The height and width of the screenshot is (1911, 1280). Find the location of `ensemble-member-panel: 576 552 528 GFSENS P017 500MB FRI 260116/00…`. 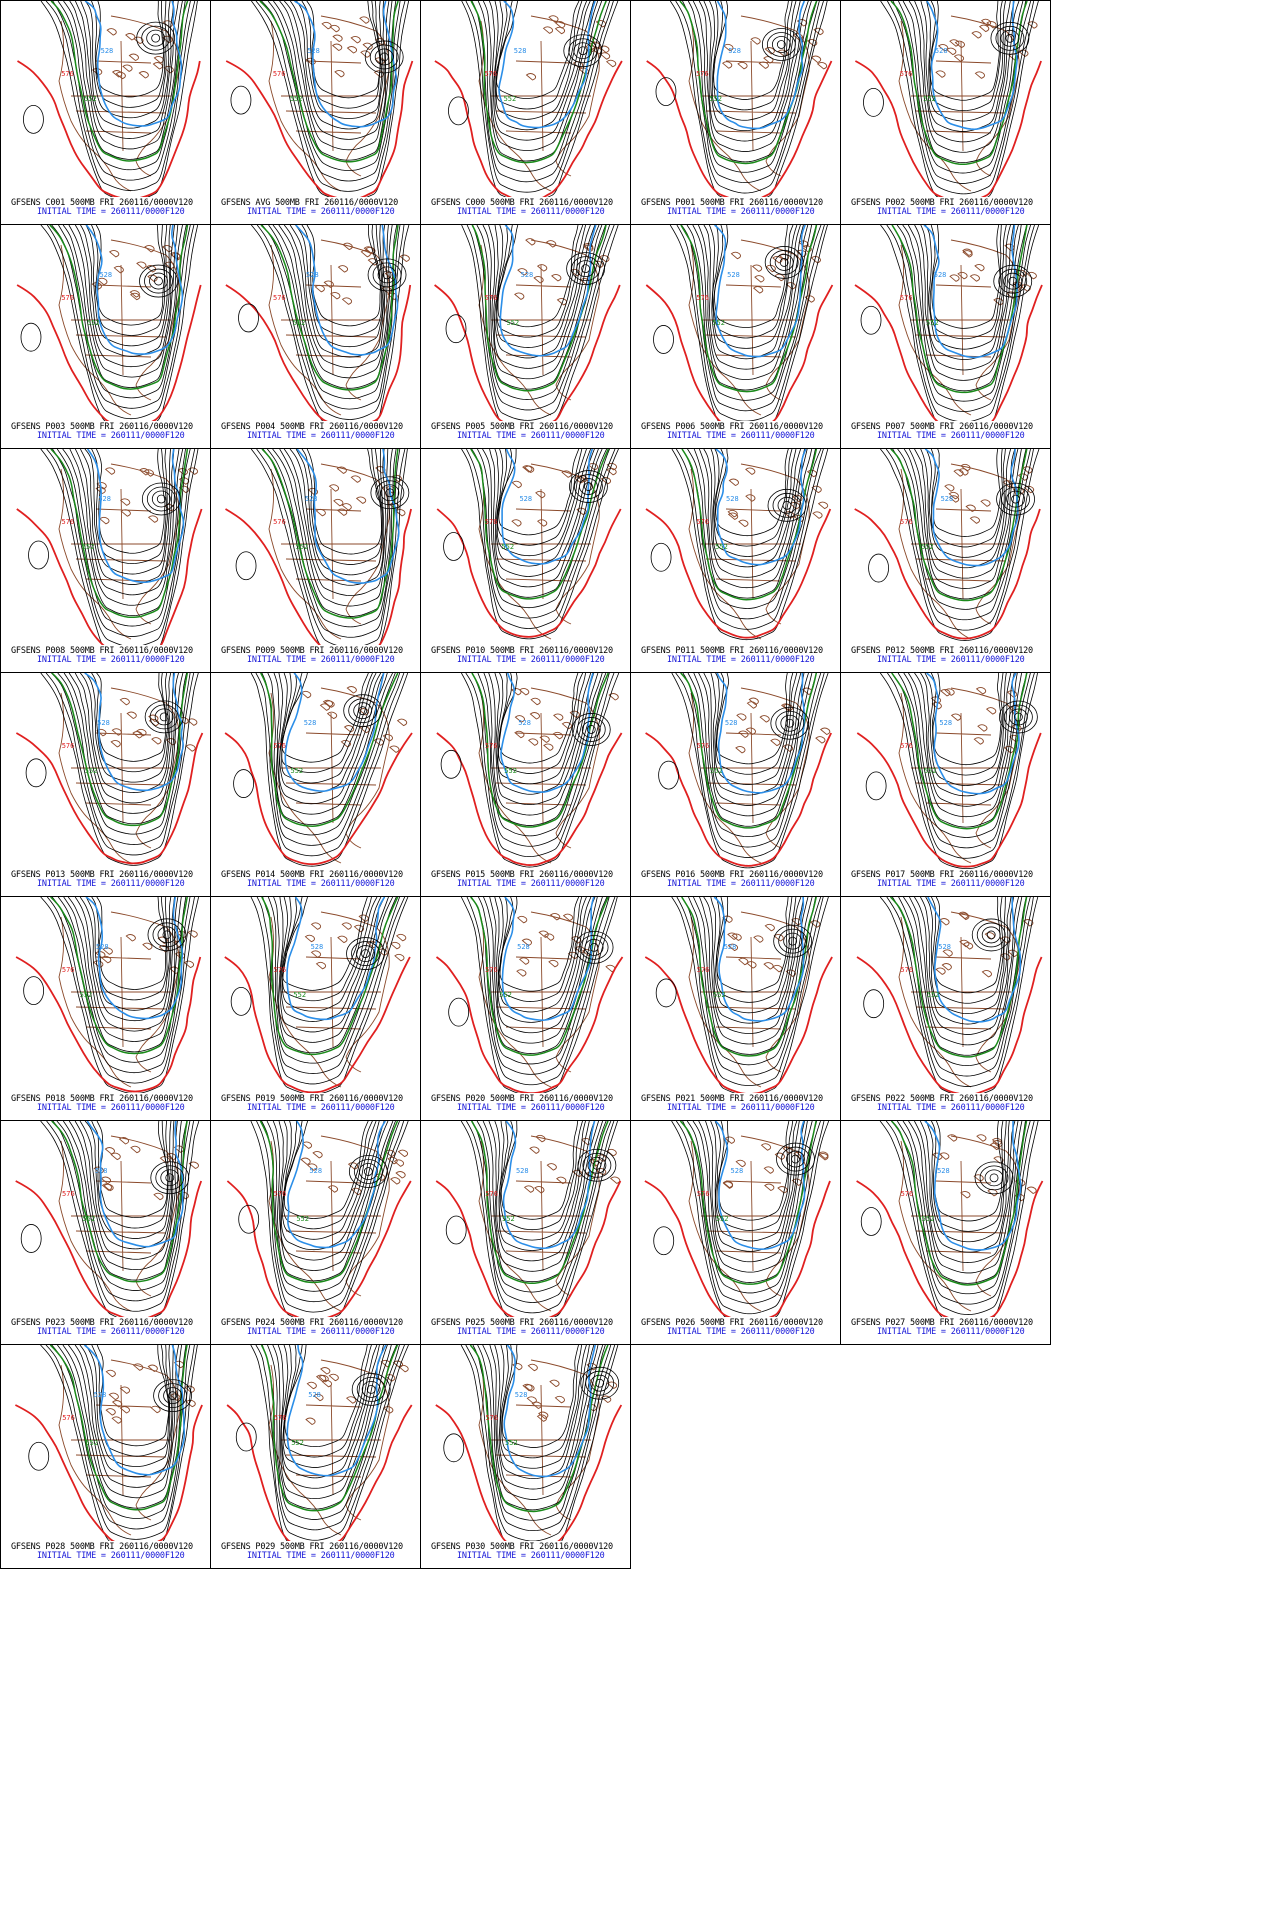

ensemble-member-panel: 576 552 528 GFSENS P017 500MB FRI 260116/00… is located at coordinates (945, 784).